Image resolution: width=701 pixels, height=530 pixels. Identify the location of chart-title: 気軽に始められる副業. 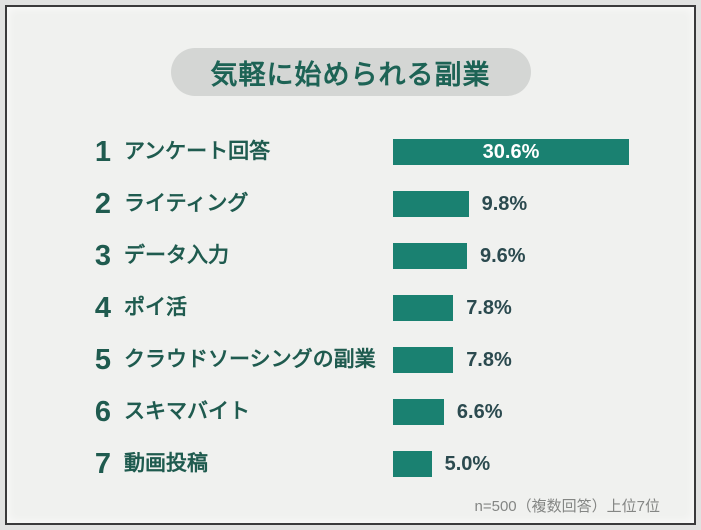
(350, 74).